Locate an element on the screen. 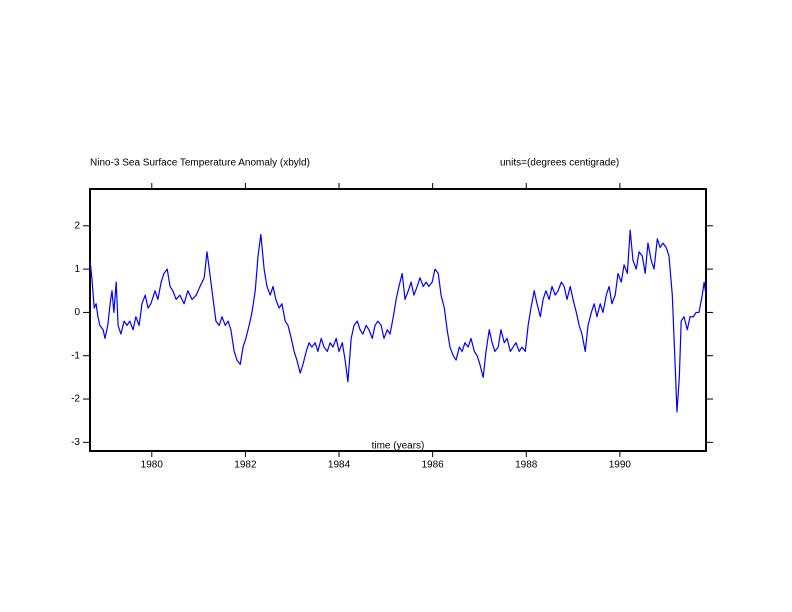 The height and width of the screenshot is (612, 792). y-tick-label: -2 is located at coordinates (75, 399).